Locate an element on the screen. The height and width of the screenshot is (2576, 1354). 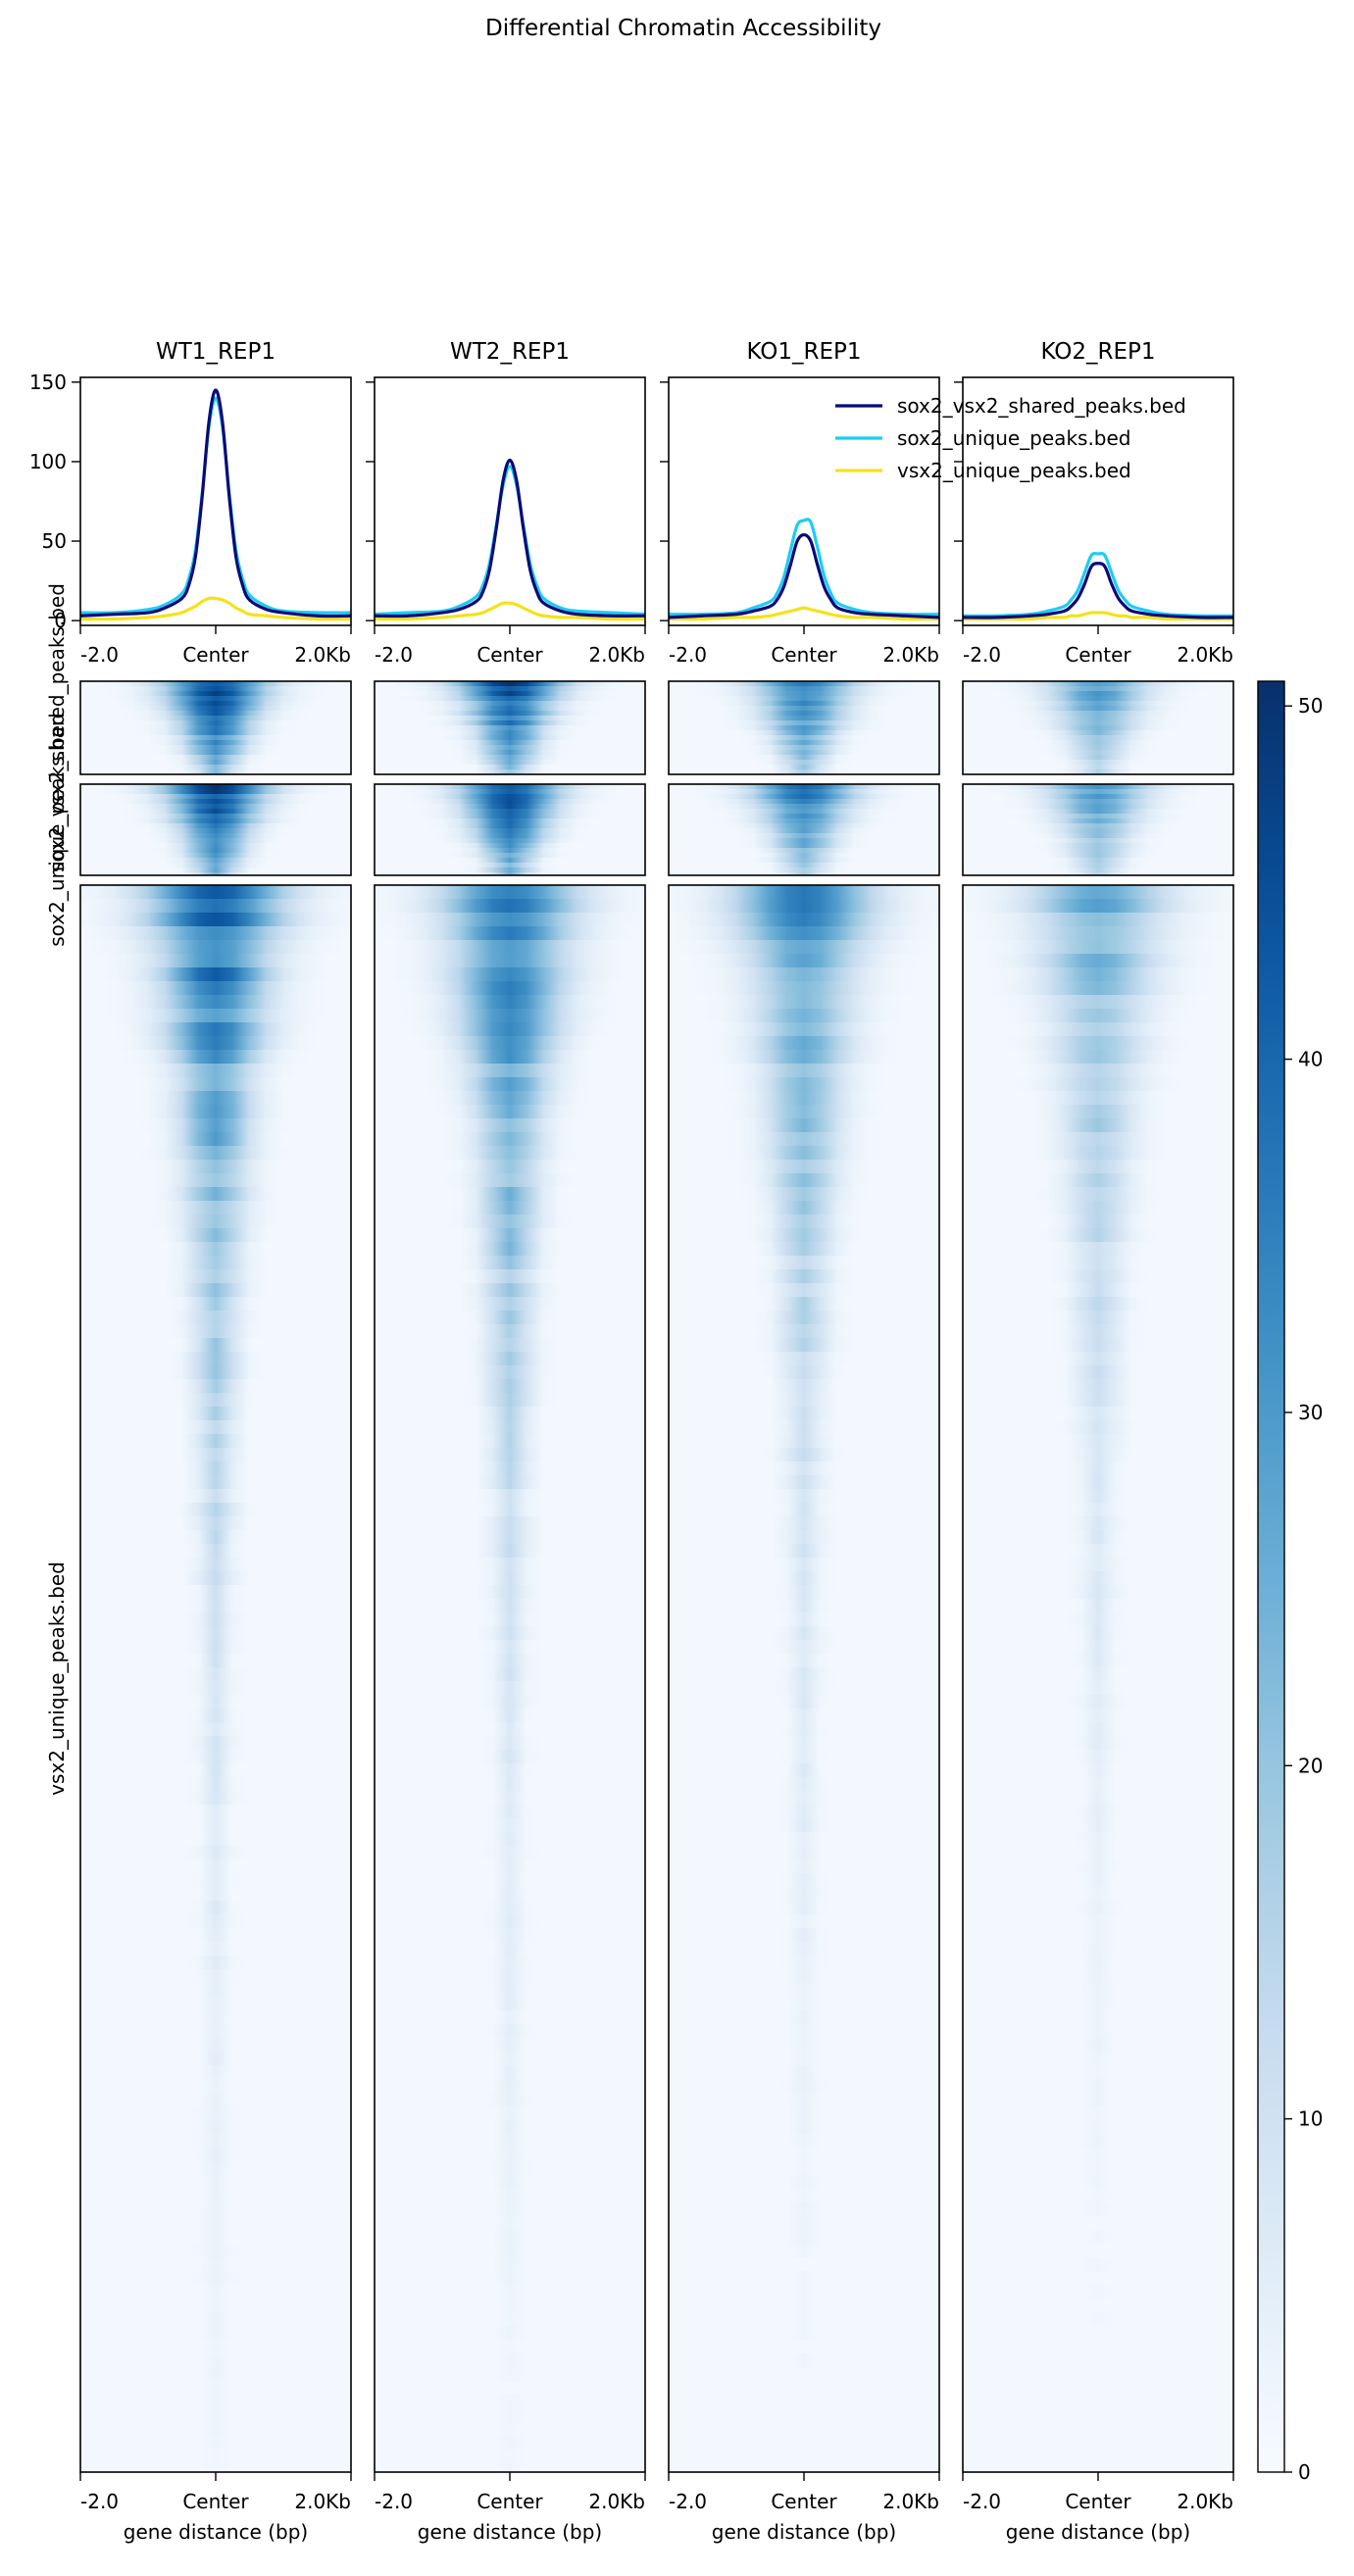
y-tick-label: 150 is located at coordinates (48, 382).